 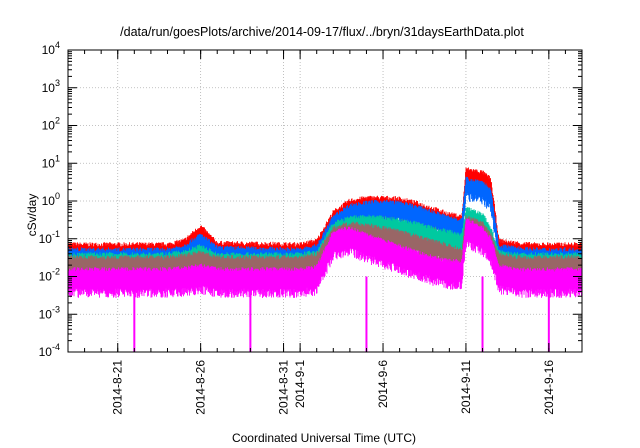 What do you see at coordinates (49, 350) in the screenshot?
I see `y-tick-label: 10⁻⁴` at bounding box center [49, 350].